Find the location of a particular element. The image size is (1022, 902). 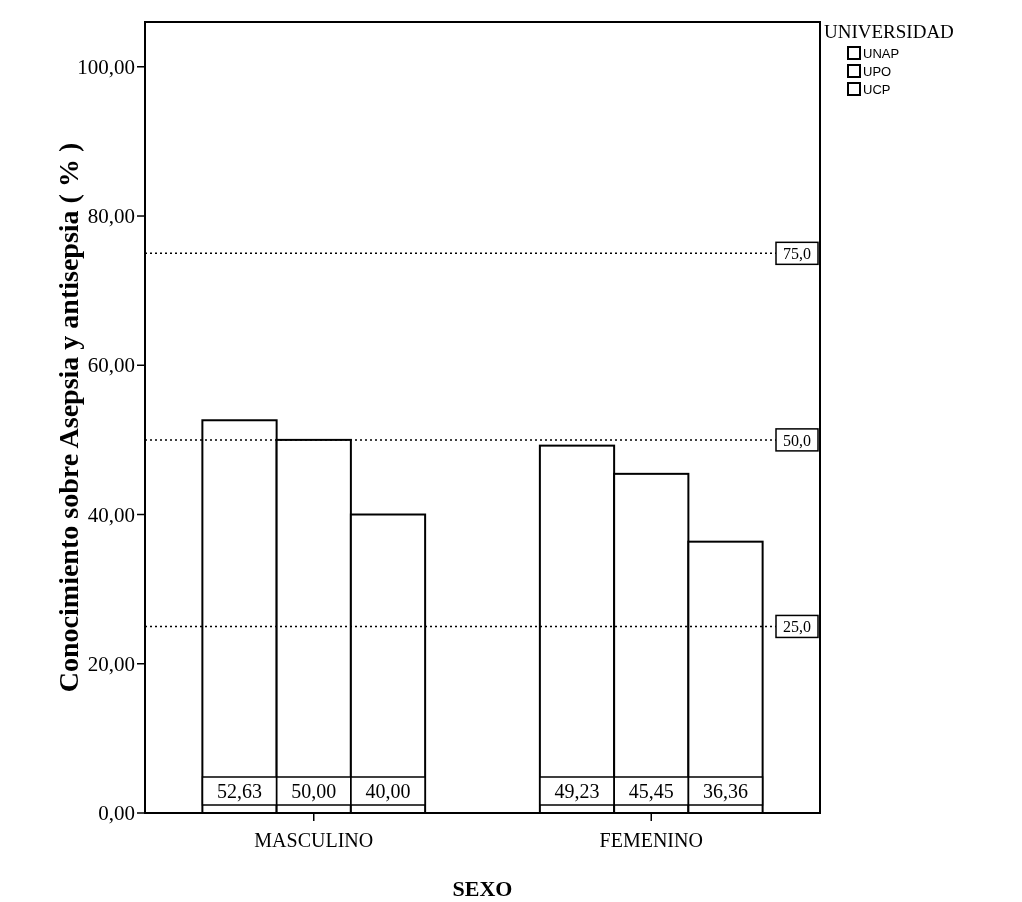

y-tick-label: 20,00 is located at coordinates (111, 663).